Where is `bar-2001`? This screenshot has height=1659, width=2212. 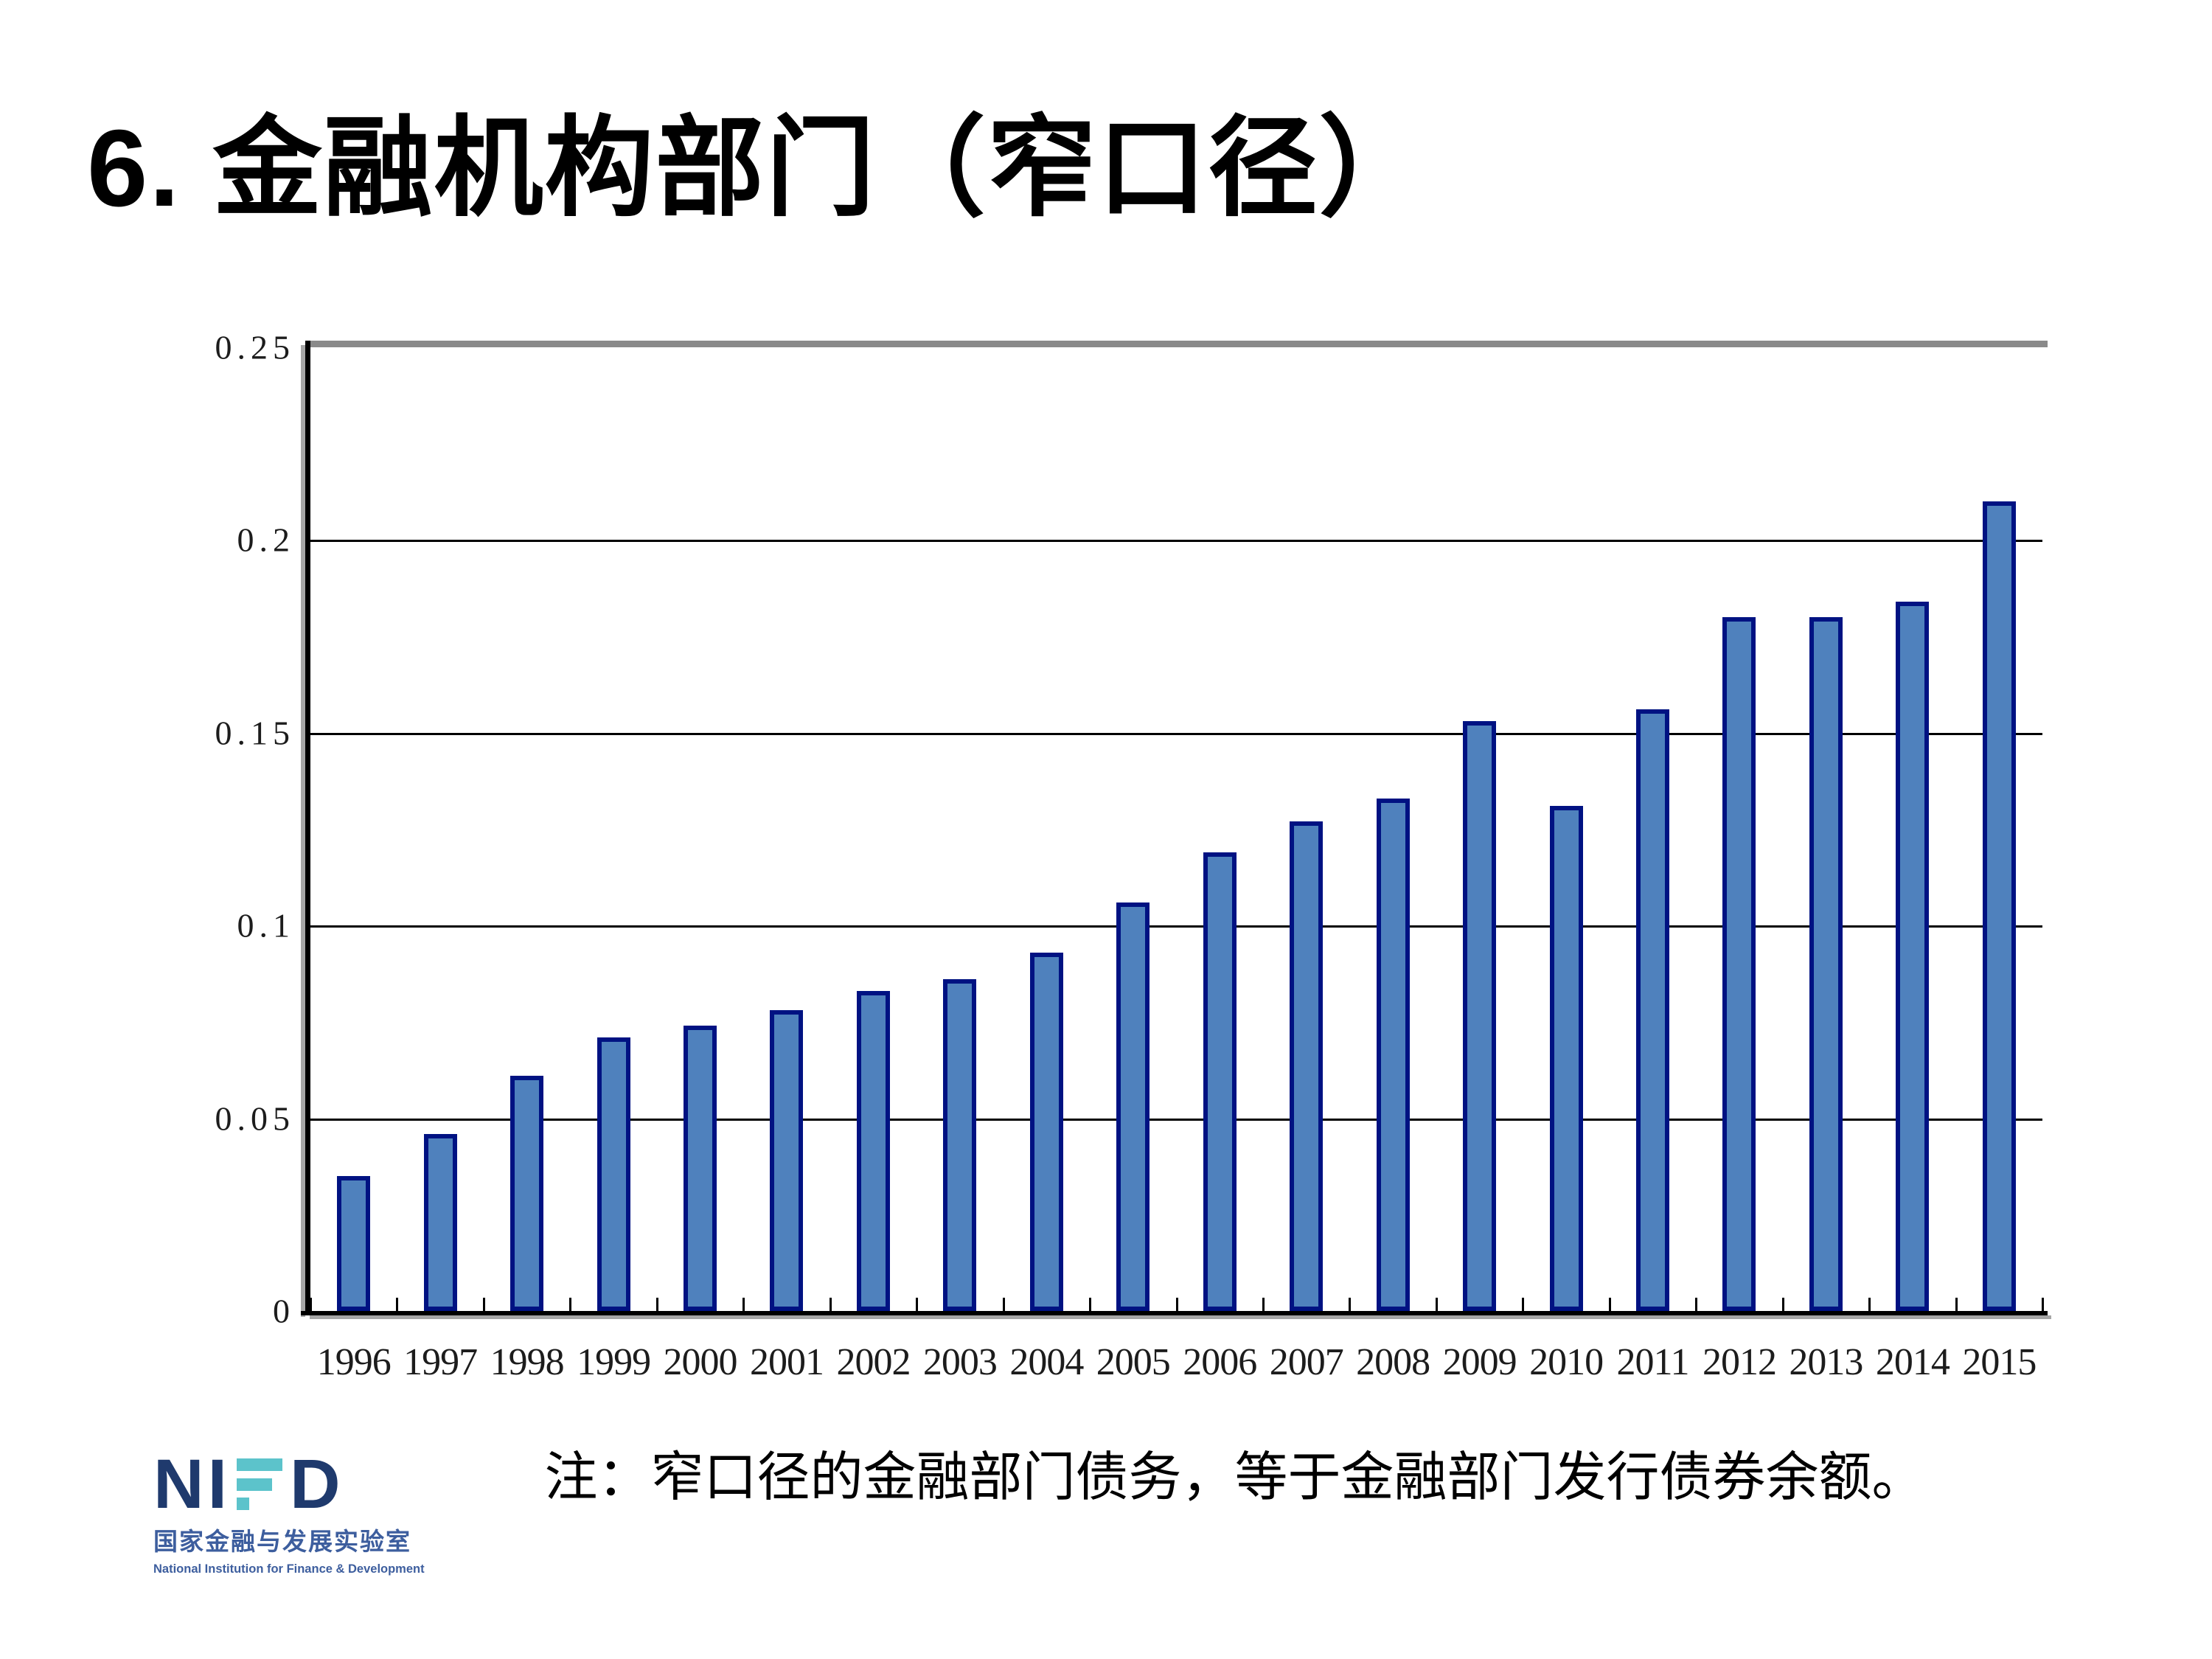
bar-2001 is located at coordinates (787, 1160).